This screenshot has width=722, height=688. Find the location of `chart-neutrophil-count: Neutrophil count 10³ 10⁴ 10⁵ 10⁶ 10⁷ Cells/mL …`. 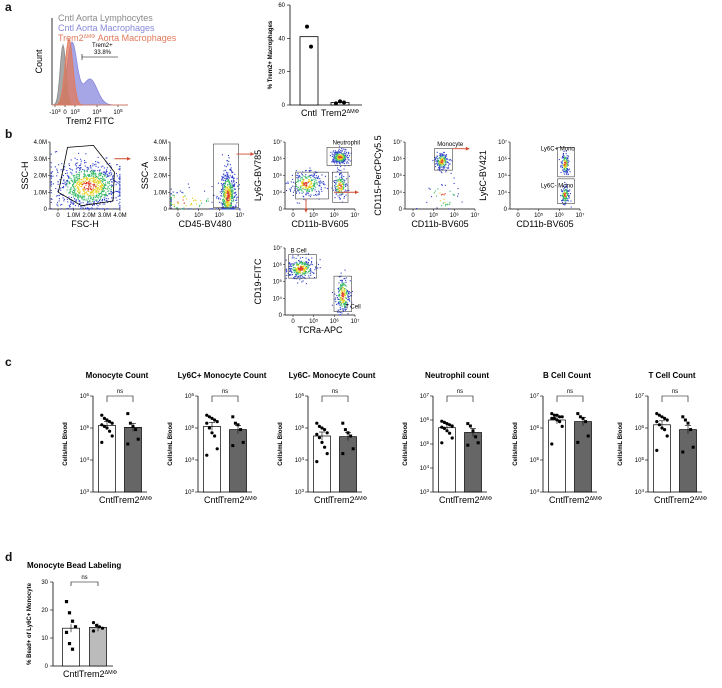

chart-neutrophil-count: Neutrophil count 10³ 10⁴ 10⁵ 10⁶ 10⁷ Cells/mL … is located at coordinates (448, 438).